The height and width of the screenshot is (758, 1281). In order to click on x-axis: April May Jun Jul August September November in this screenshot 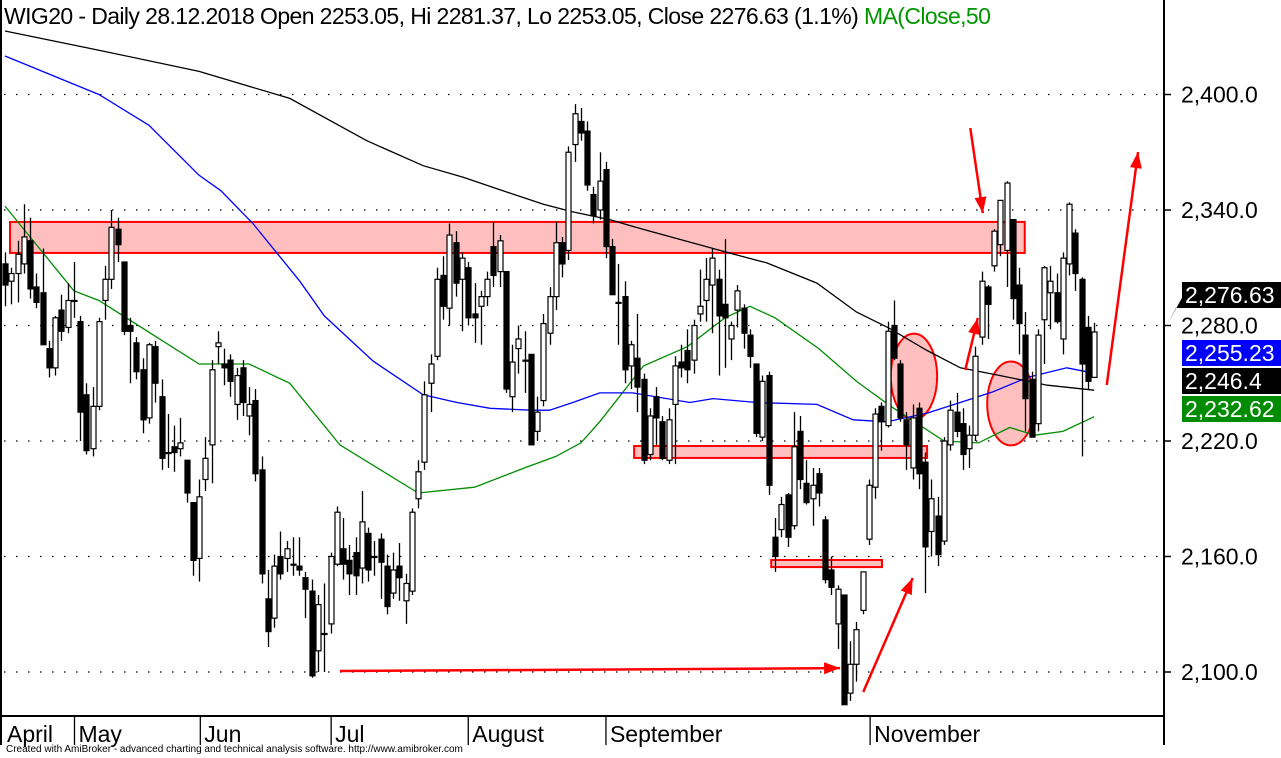, I will do `click(490, 731)`.